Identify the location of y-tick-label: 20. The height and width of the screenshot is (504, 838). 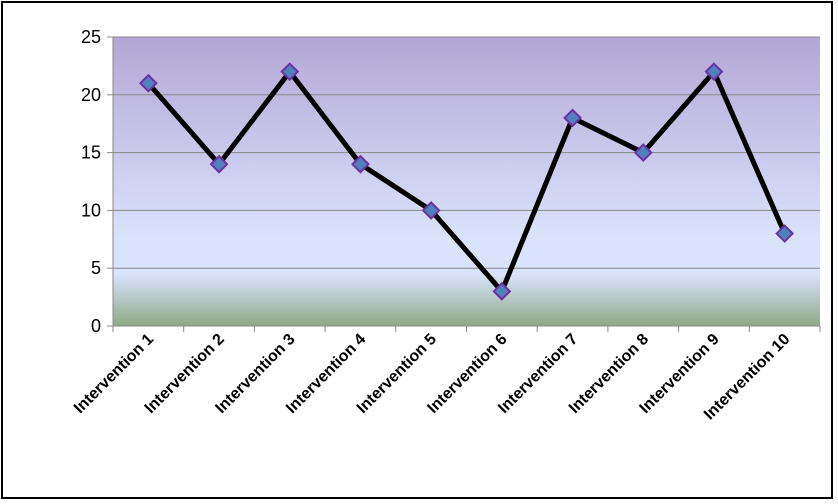
(91, 95).